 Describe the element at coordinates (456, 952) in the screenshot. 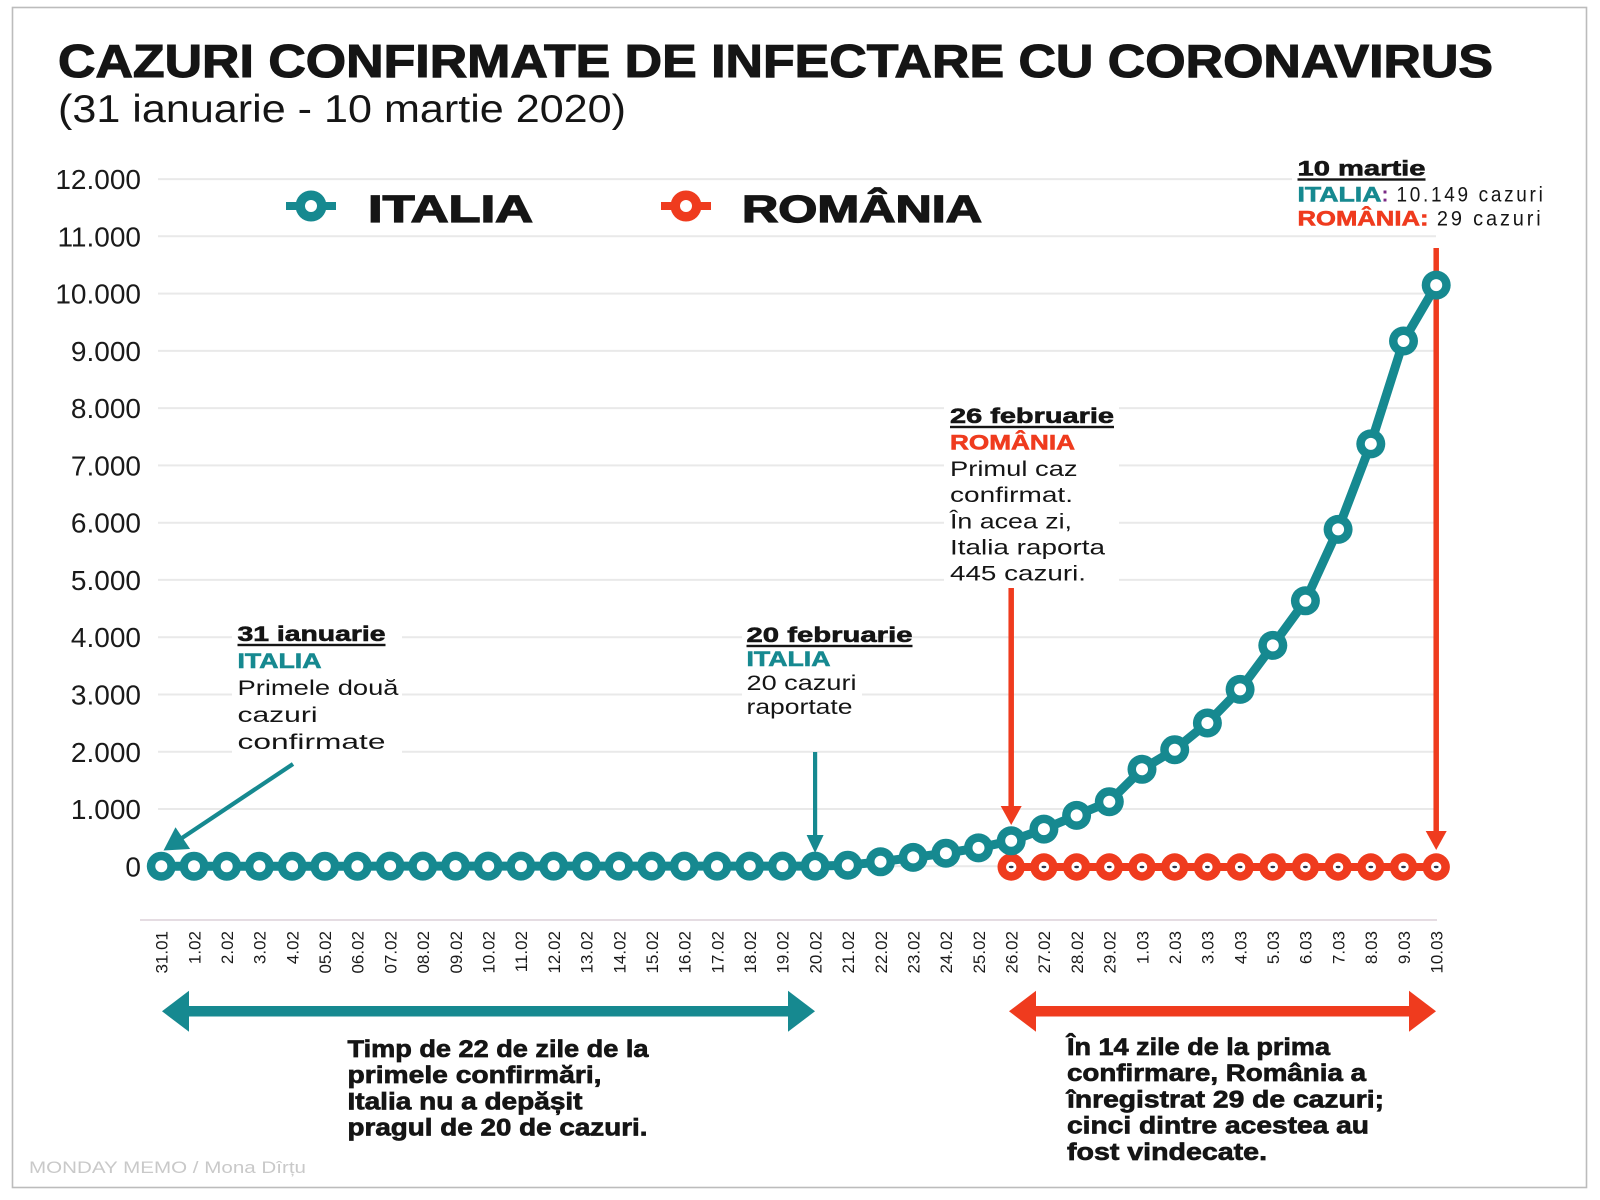

I see `svg-text: 09.02` at that location.